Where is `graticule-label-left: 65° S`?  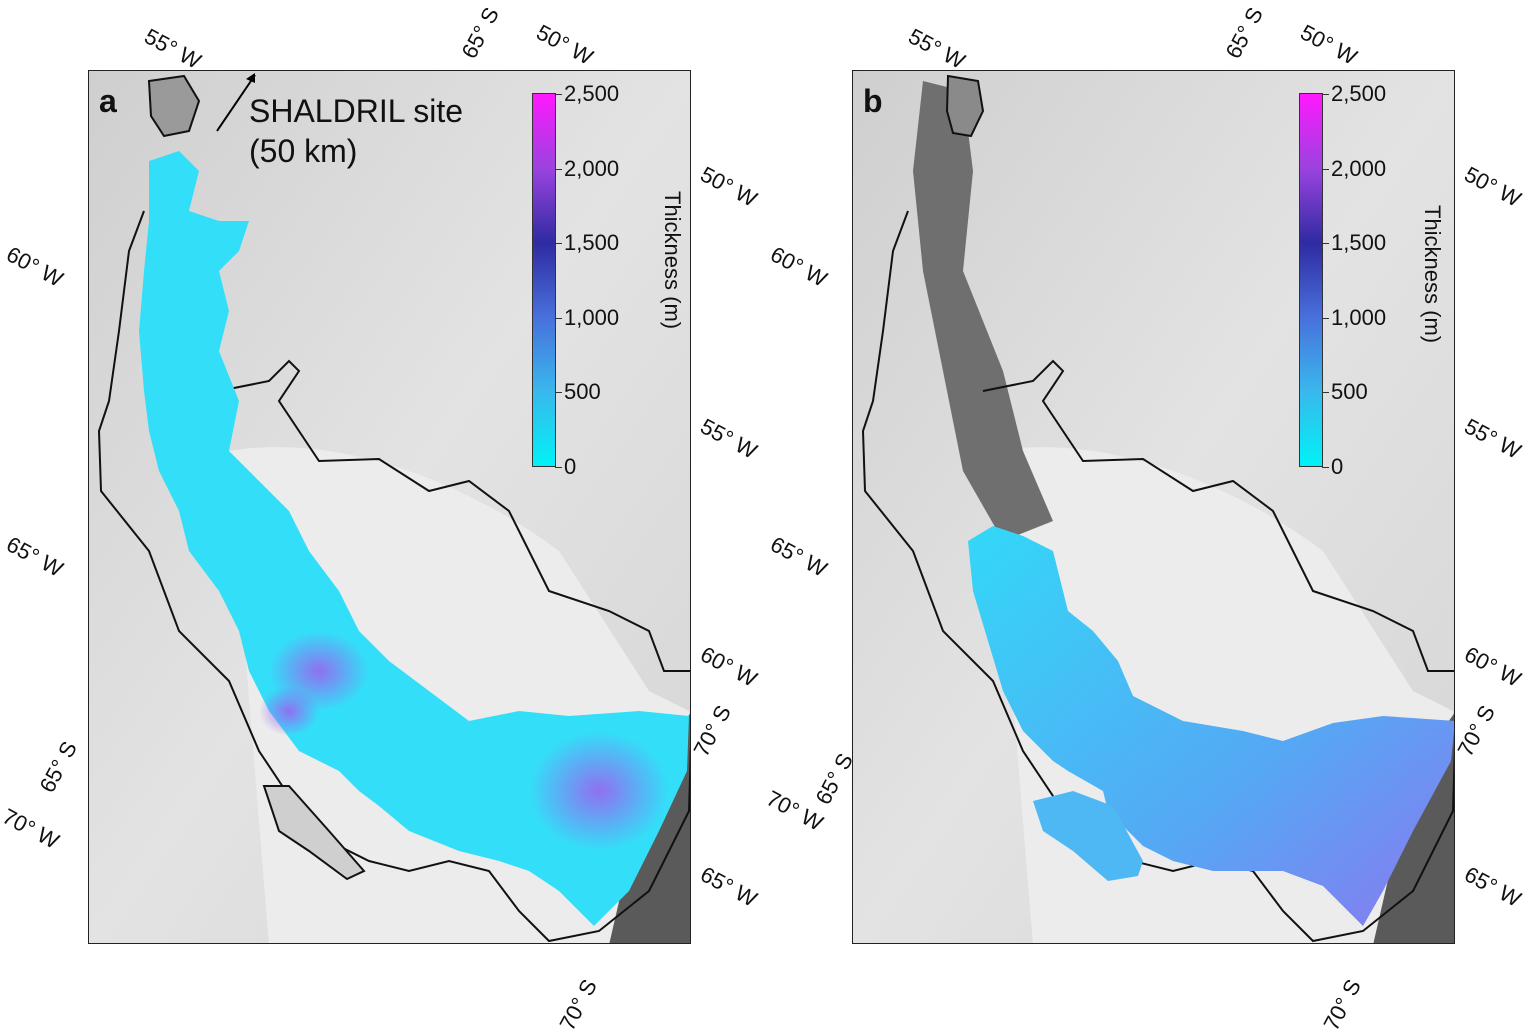
graticule-label-left: 65° S is located at coordinates (58, 767).